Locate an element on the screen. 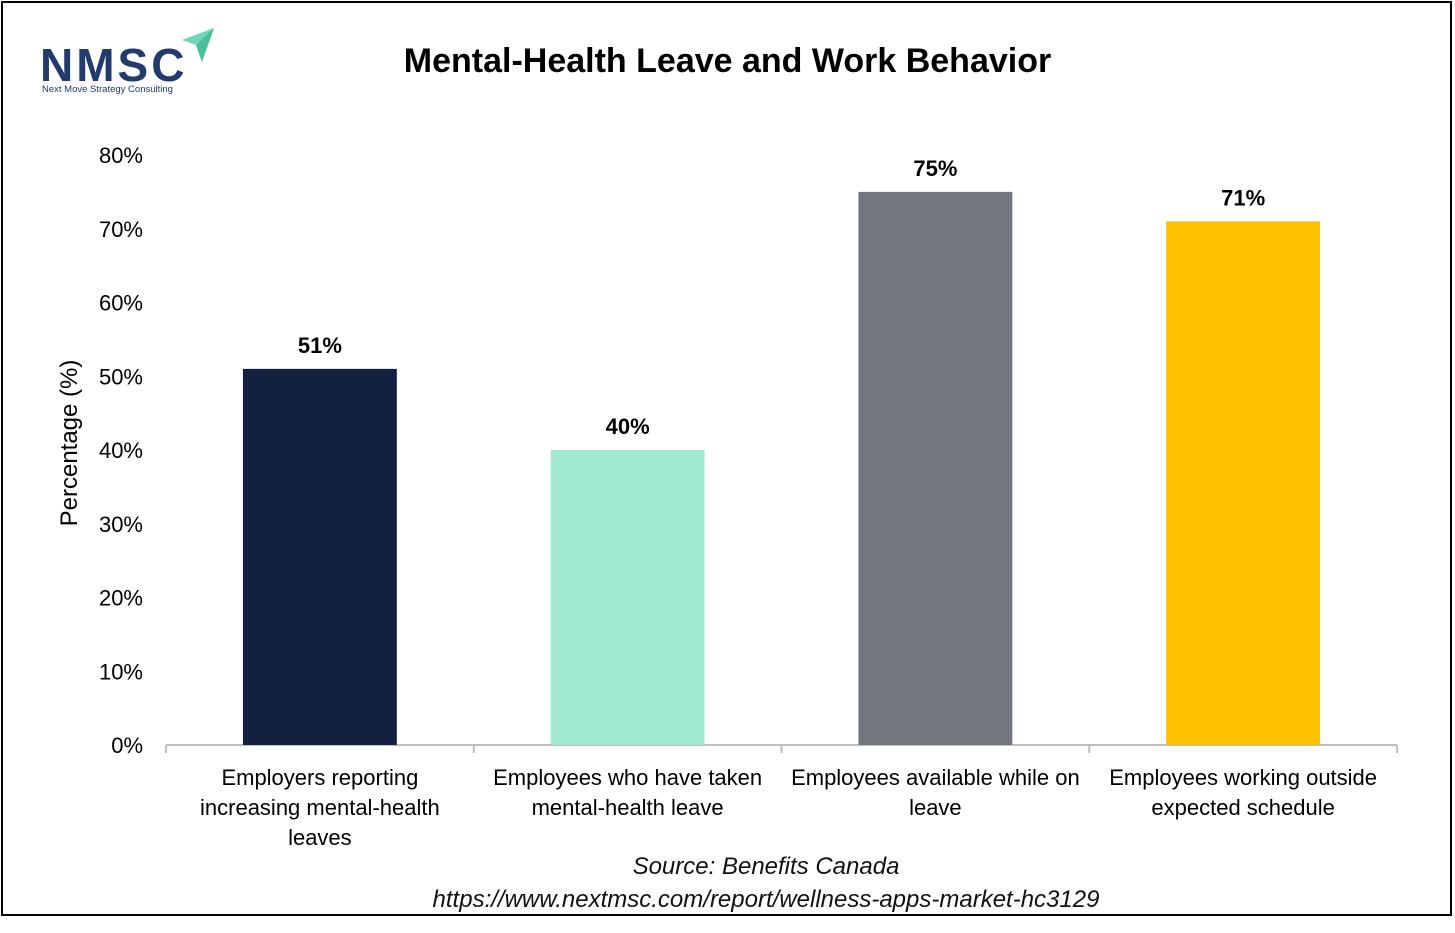 The image size is (1455, 933). y-tick-label: 40% is located at coordinates (121, 450).